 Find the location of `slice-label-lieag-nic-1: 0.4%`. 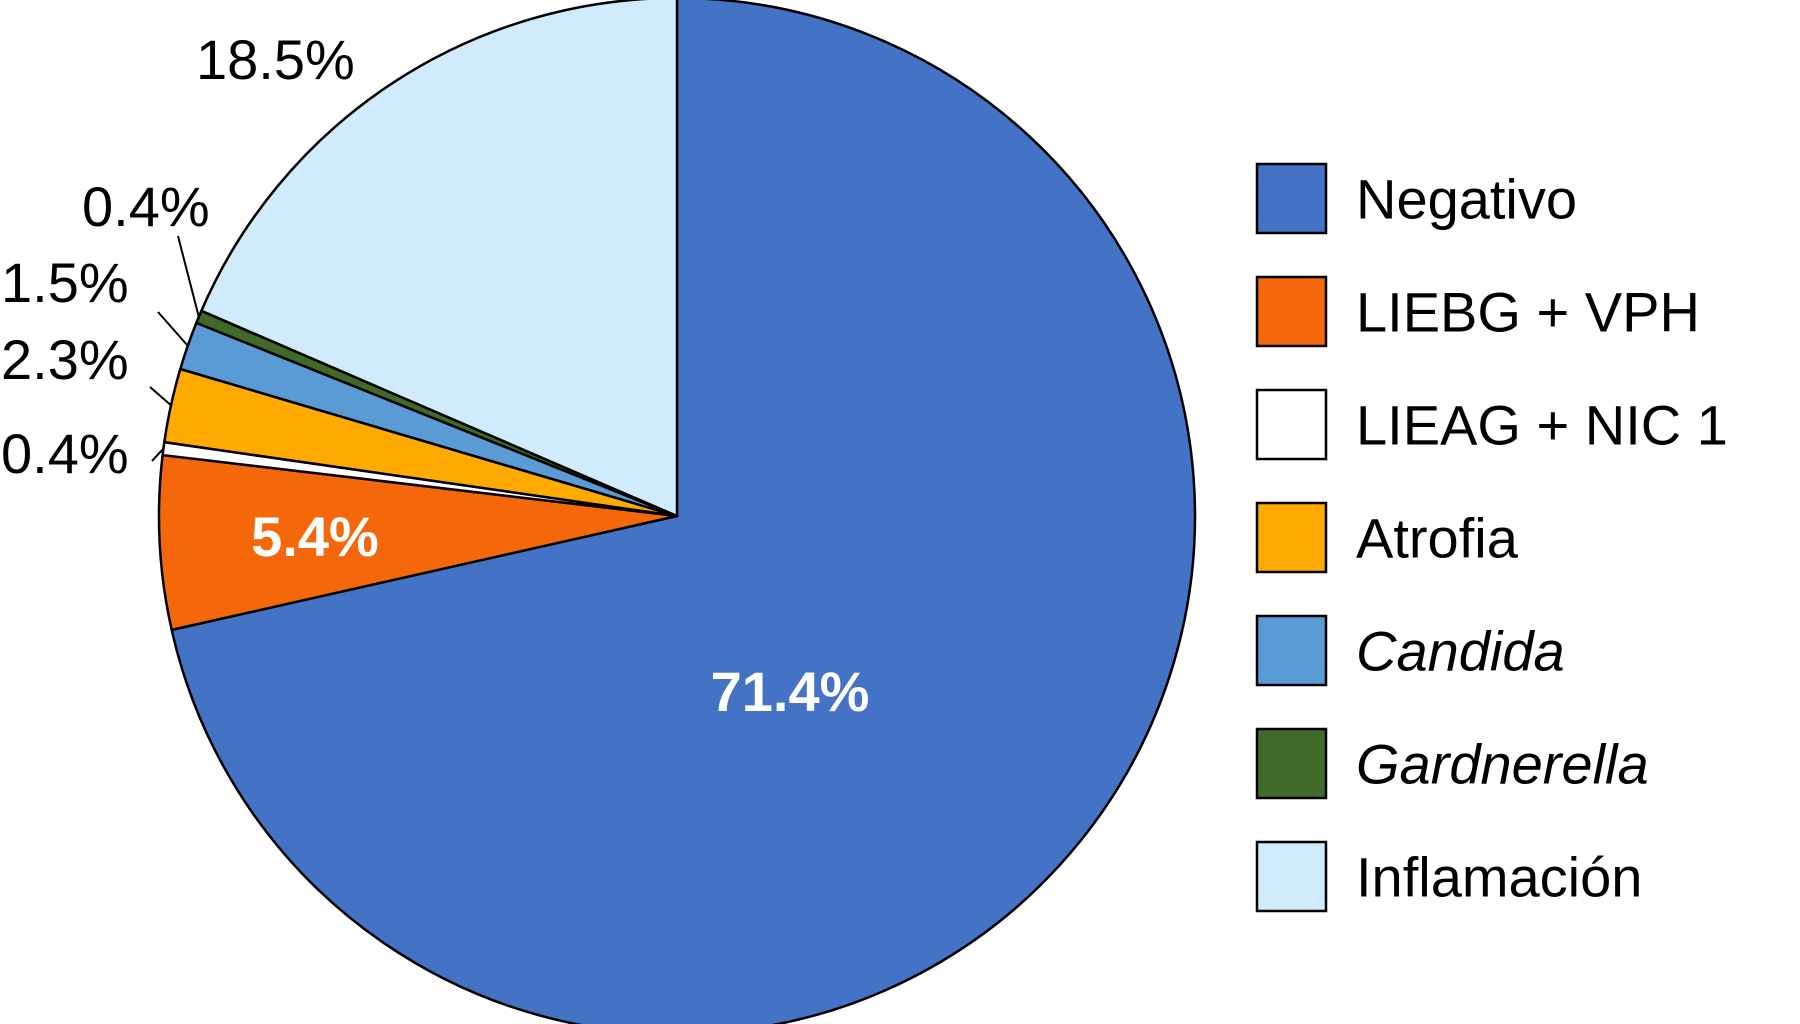

slice-label-lieag-nic-1: 0.4% is located at coordinates (65, 453).